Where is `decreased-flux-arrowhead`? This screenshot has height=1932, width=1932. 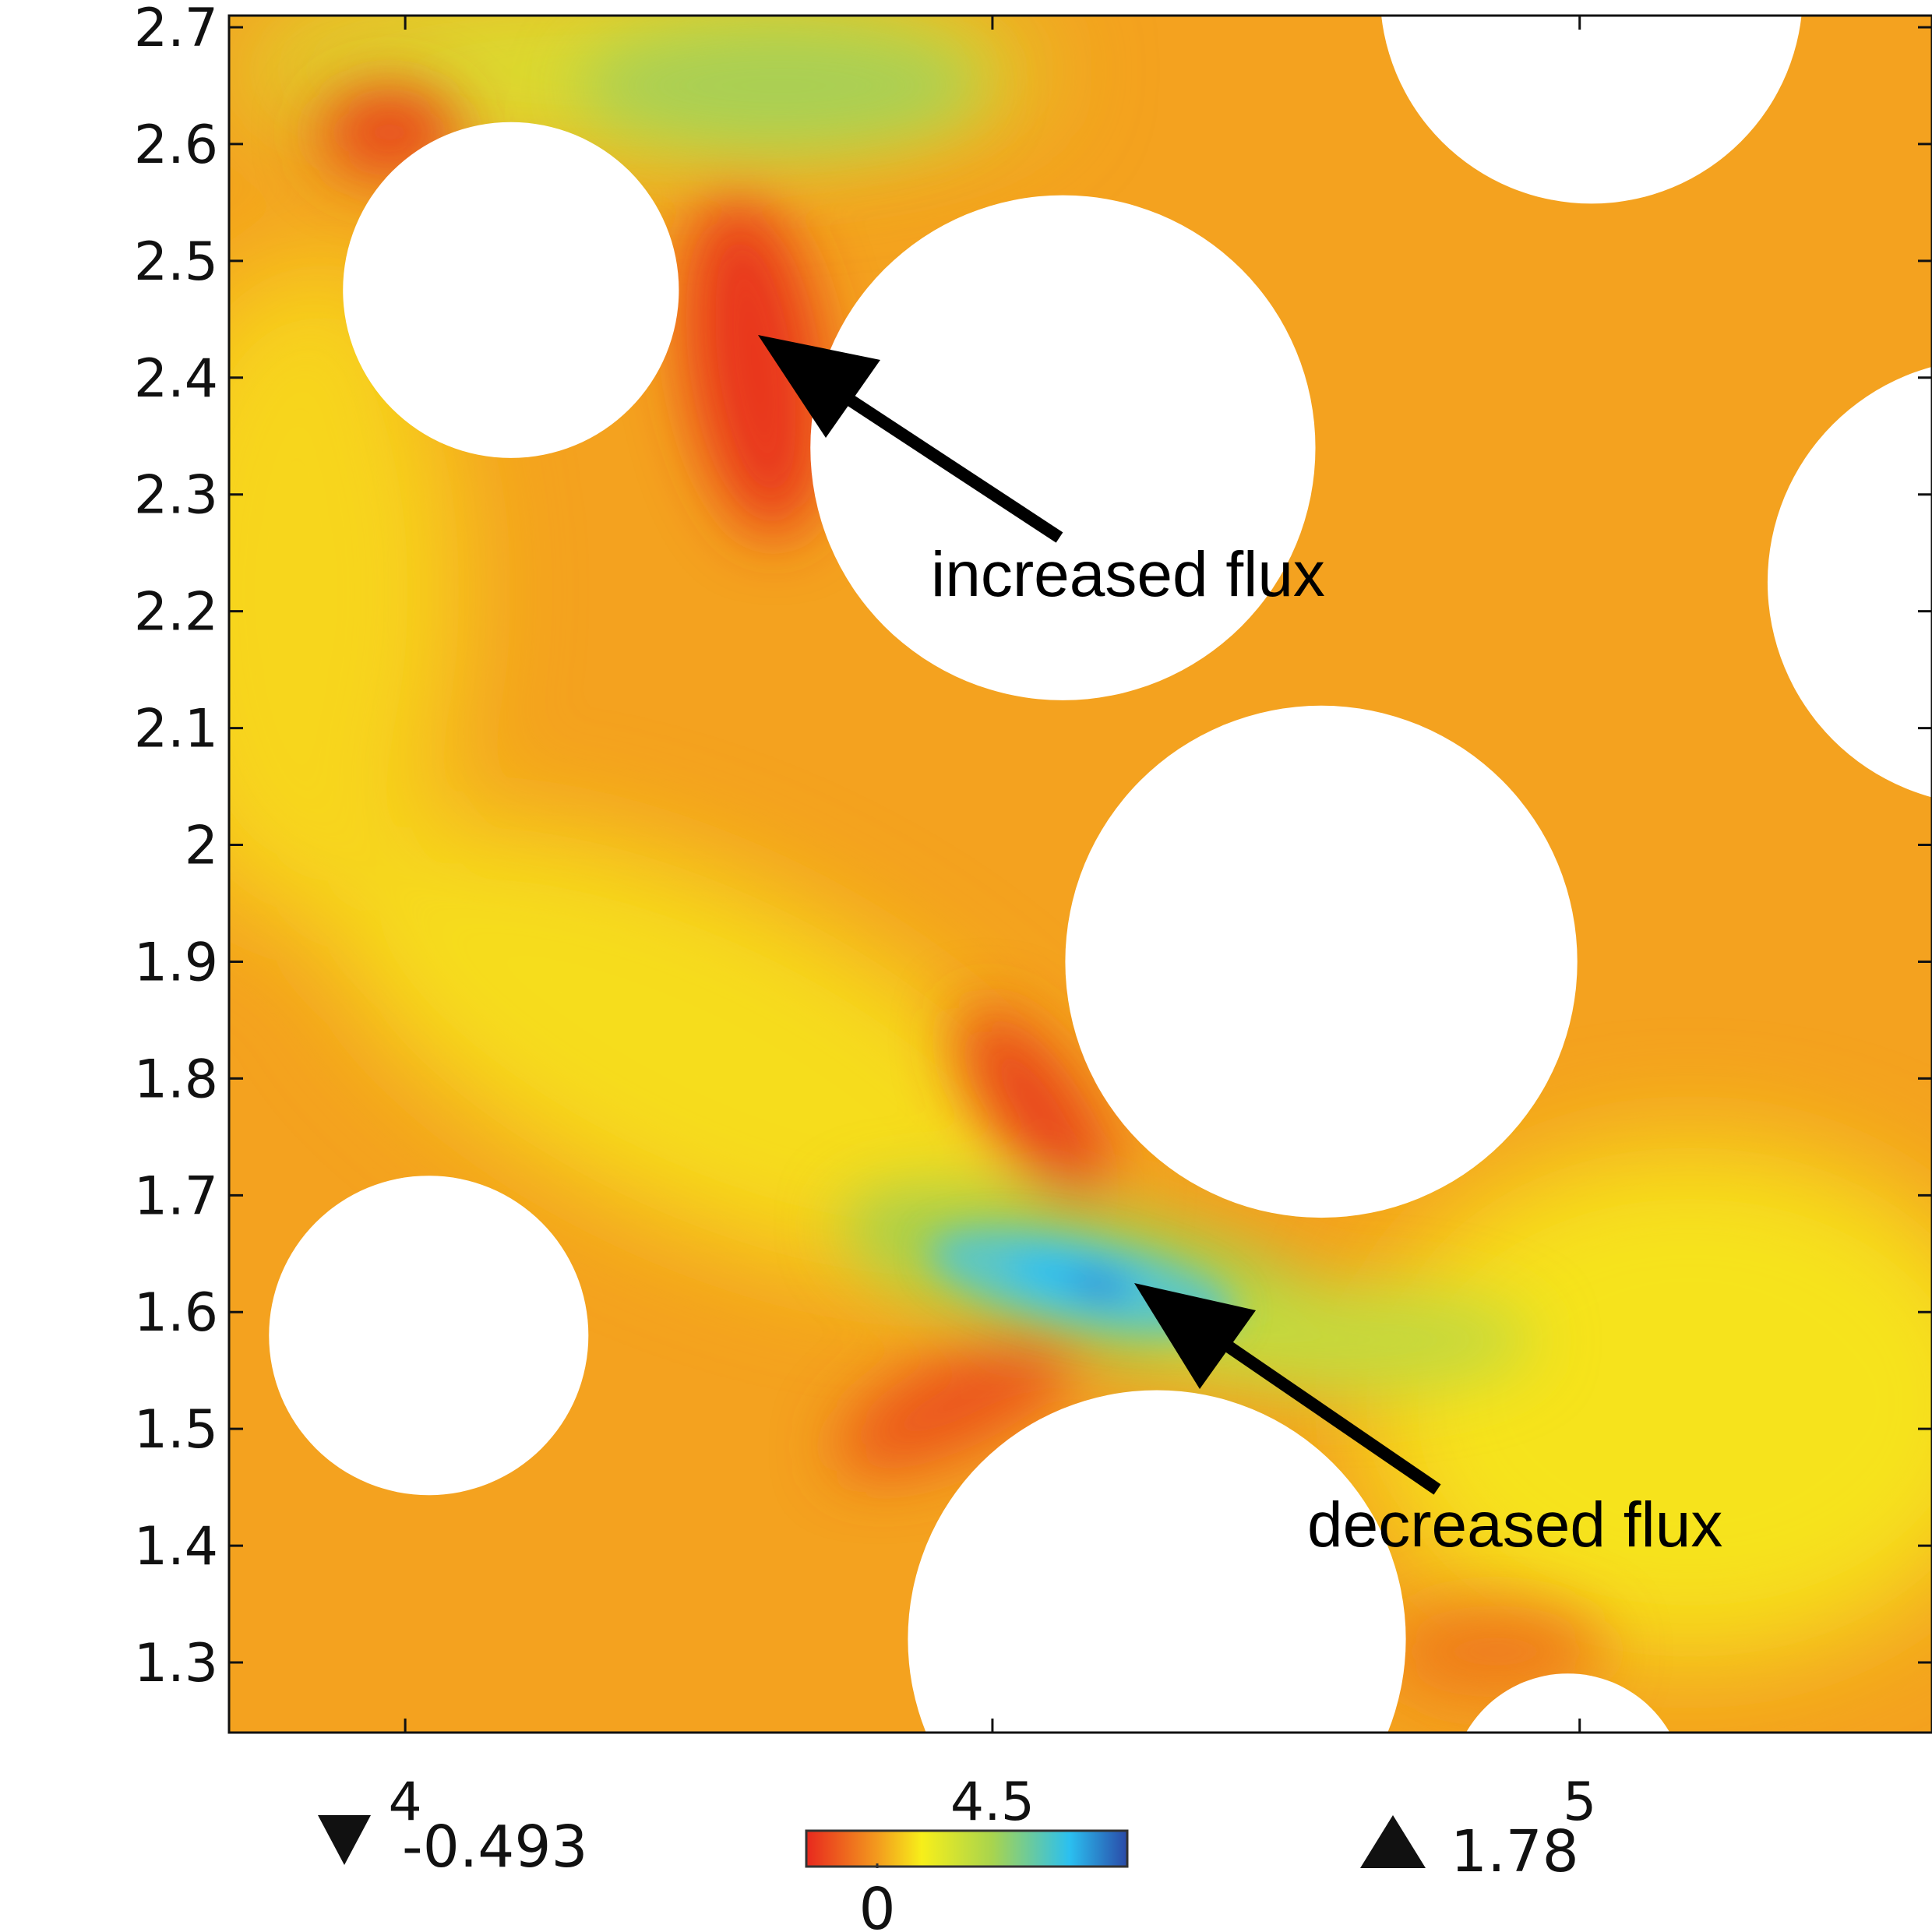
decreased-flux-arrowhead is located at coordinates (1195, 1336).